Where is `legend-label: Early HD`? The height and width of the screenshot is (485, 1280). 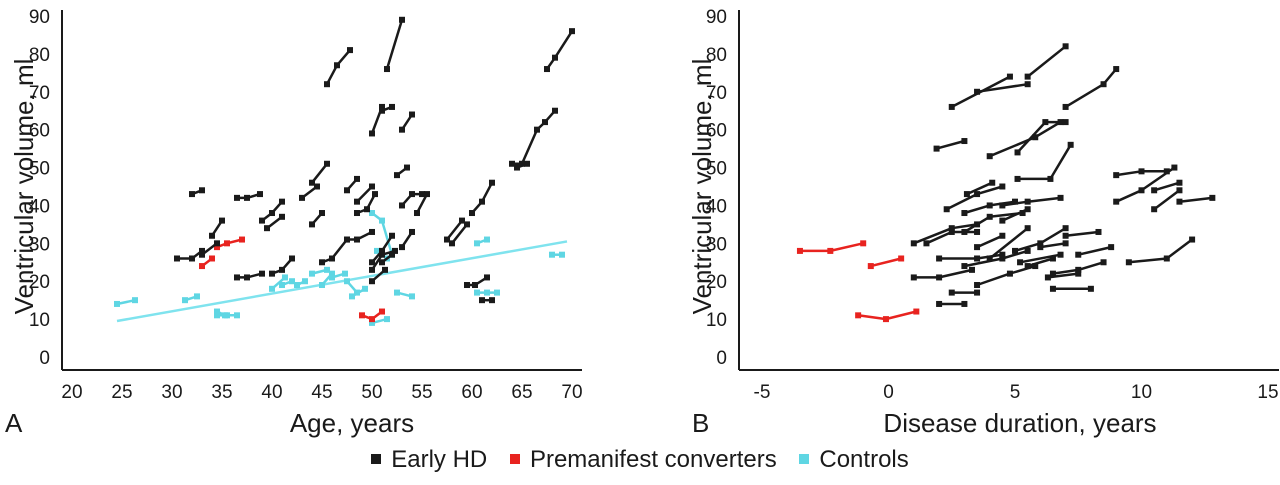
legend-label: Early HD is located at coordinates (439, 459).